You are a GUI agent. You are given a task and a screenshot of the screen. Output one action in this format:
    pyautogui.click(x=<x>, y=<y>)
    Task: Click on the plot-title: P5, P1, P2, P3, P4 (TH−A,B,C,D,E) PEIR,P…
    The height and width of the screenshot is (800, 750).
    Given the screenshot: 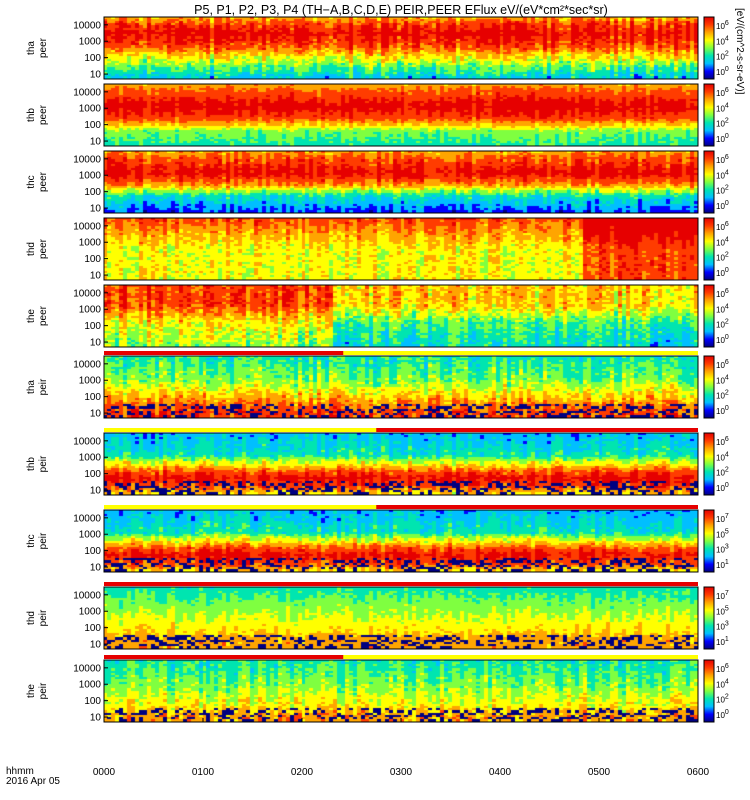 What is the action you would take?
    pyautogui.click(x=401, y=10)
    